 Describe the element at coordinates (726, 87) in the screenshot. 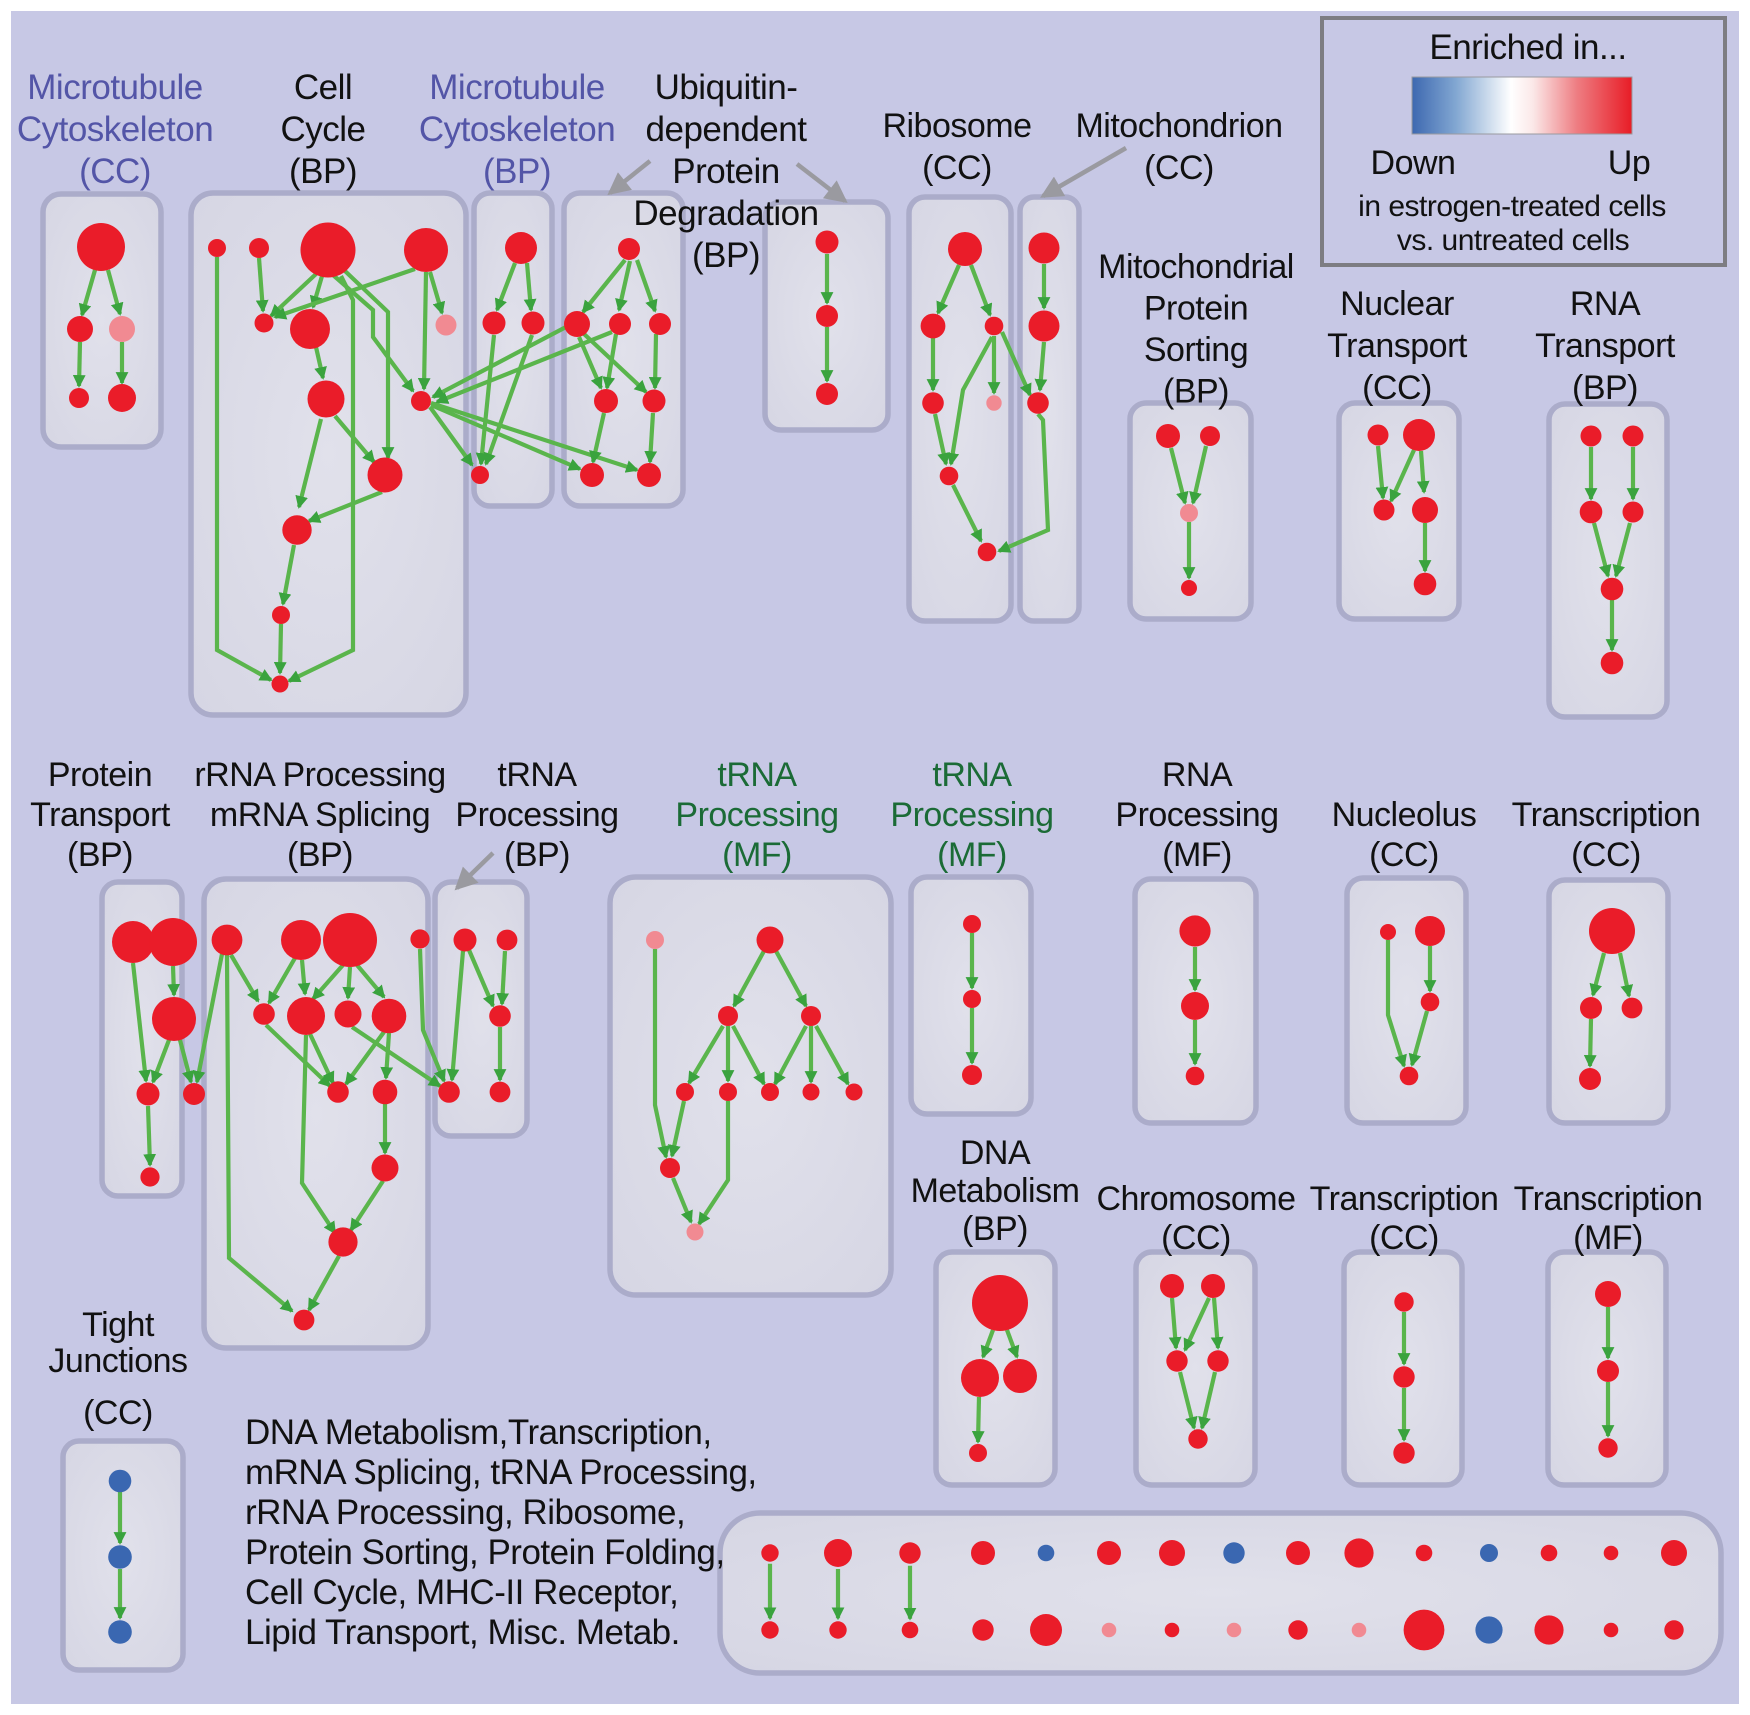

I see `svg-text: Ubiquitin-` at that location.